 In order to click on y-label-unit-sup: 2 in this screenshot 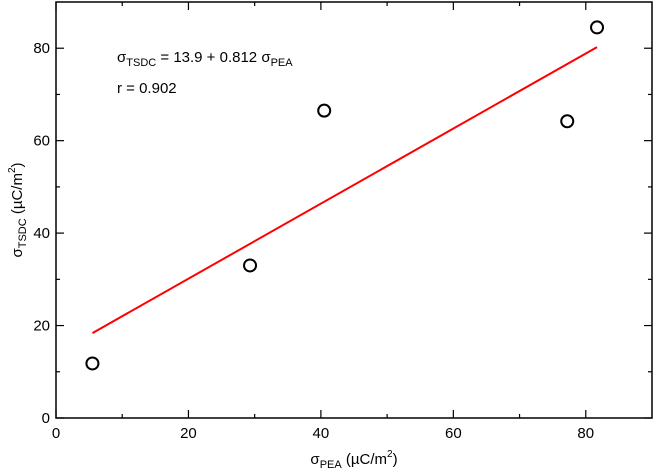, I will do `click(12, 170)`.